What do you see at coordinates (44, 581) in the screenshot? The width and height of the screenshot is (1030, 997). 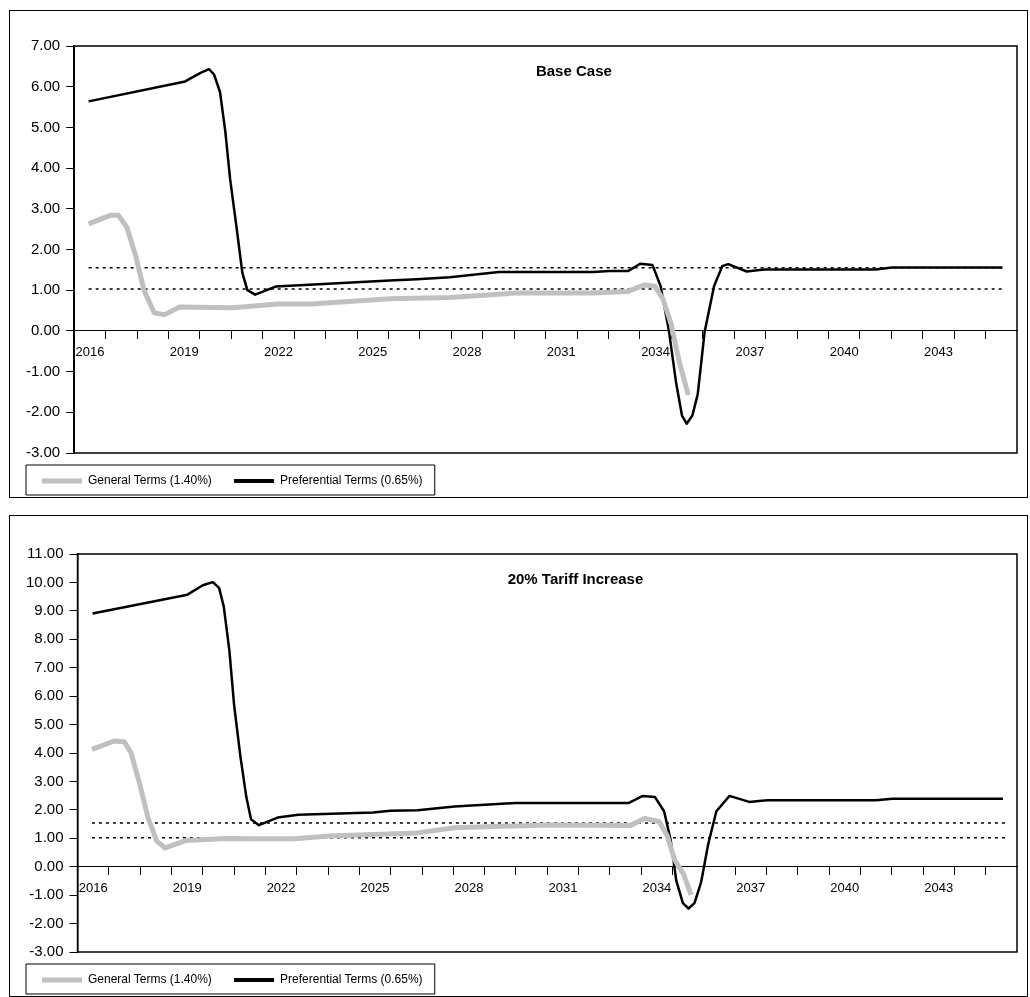 I see `y-tick-label: 10.00` at bounding box center [44, 581].